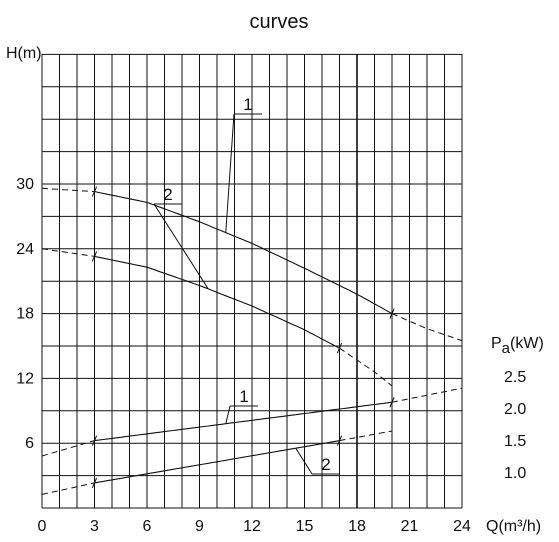  What do you see at coordinates (305, 526) in the screenshot?
I see `x-tick-label: 15` at bounding box center [305, 526].